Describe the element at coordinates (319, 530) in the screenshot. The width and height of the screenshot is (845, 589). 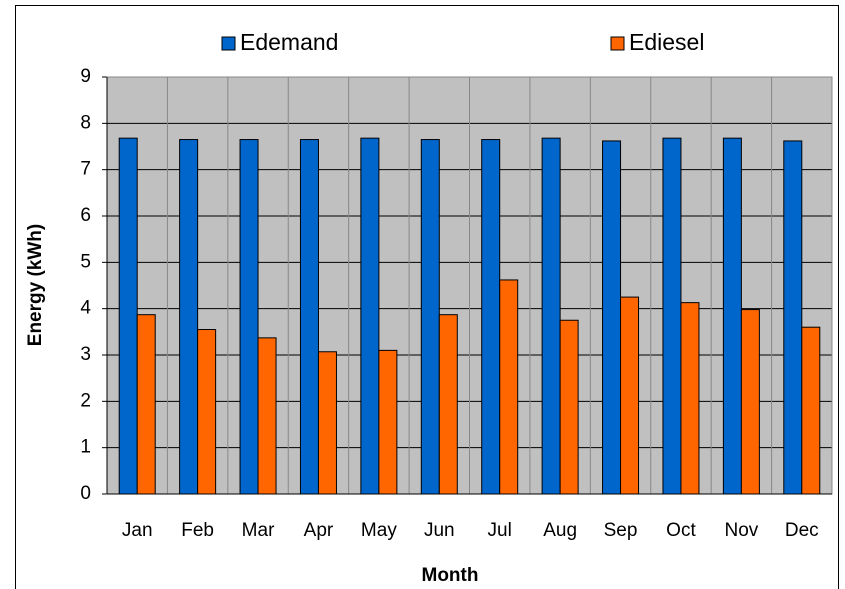
I see `x-tick-label: Apr` at that location.